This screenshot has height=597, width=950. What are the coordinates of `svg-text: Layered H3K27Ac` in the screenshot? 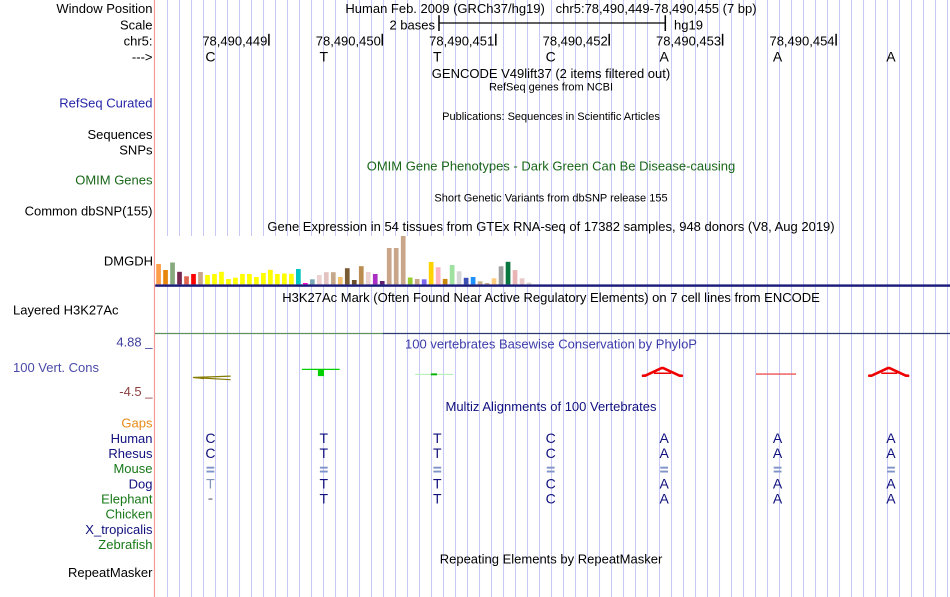 It's located at (66, 310).